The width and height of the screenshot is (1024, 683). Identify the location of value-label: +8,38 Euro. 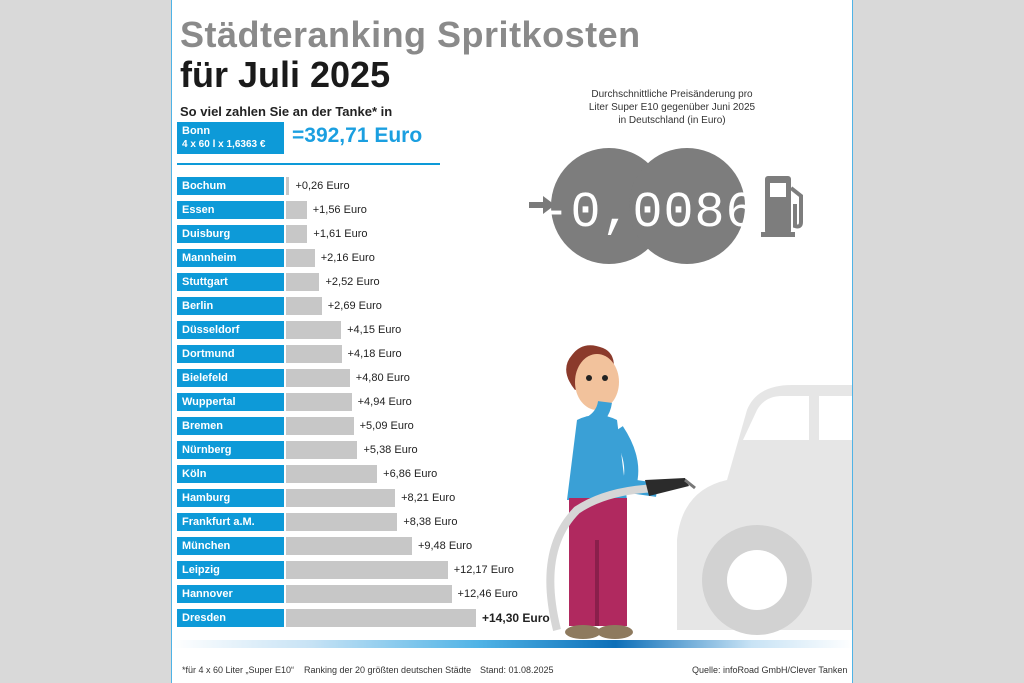
(430, 522).